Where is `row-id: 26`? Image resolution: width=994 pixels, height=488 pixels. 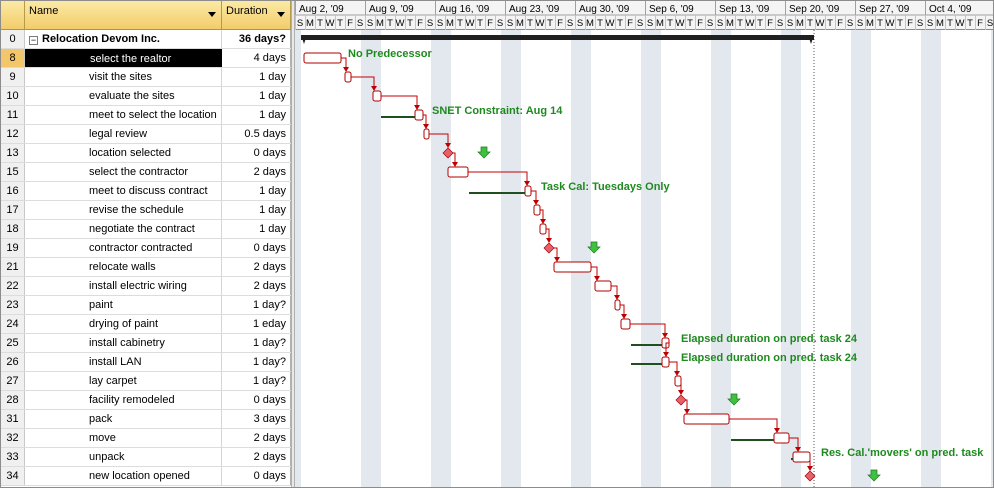 row-id: 26 is located at coordinates (13, 362).